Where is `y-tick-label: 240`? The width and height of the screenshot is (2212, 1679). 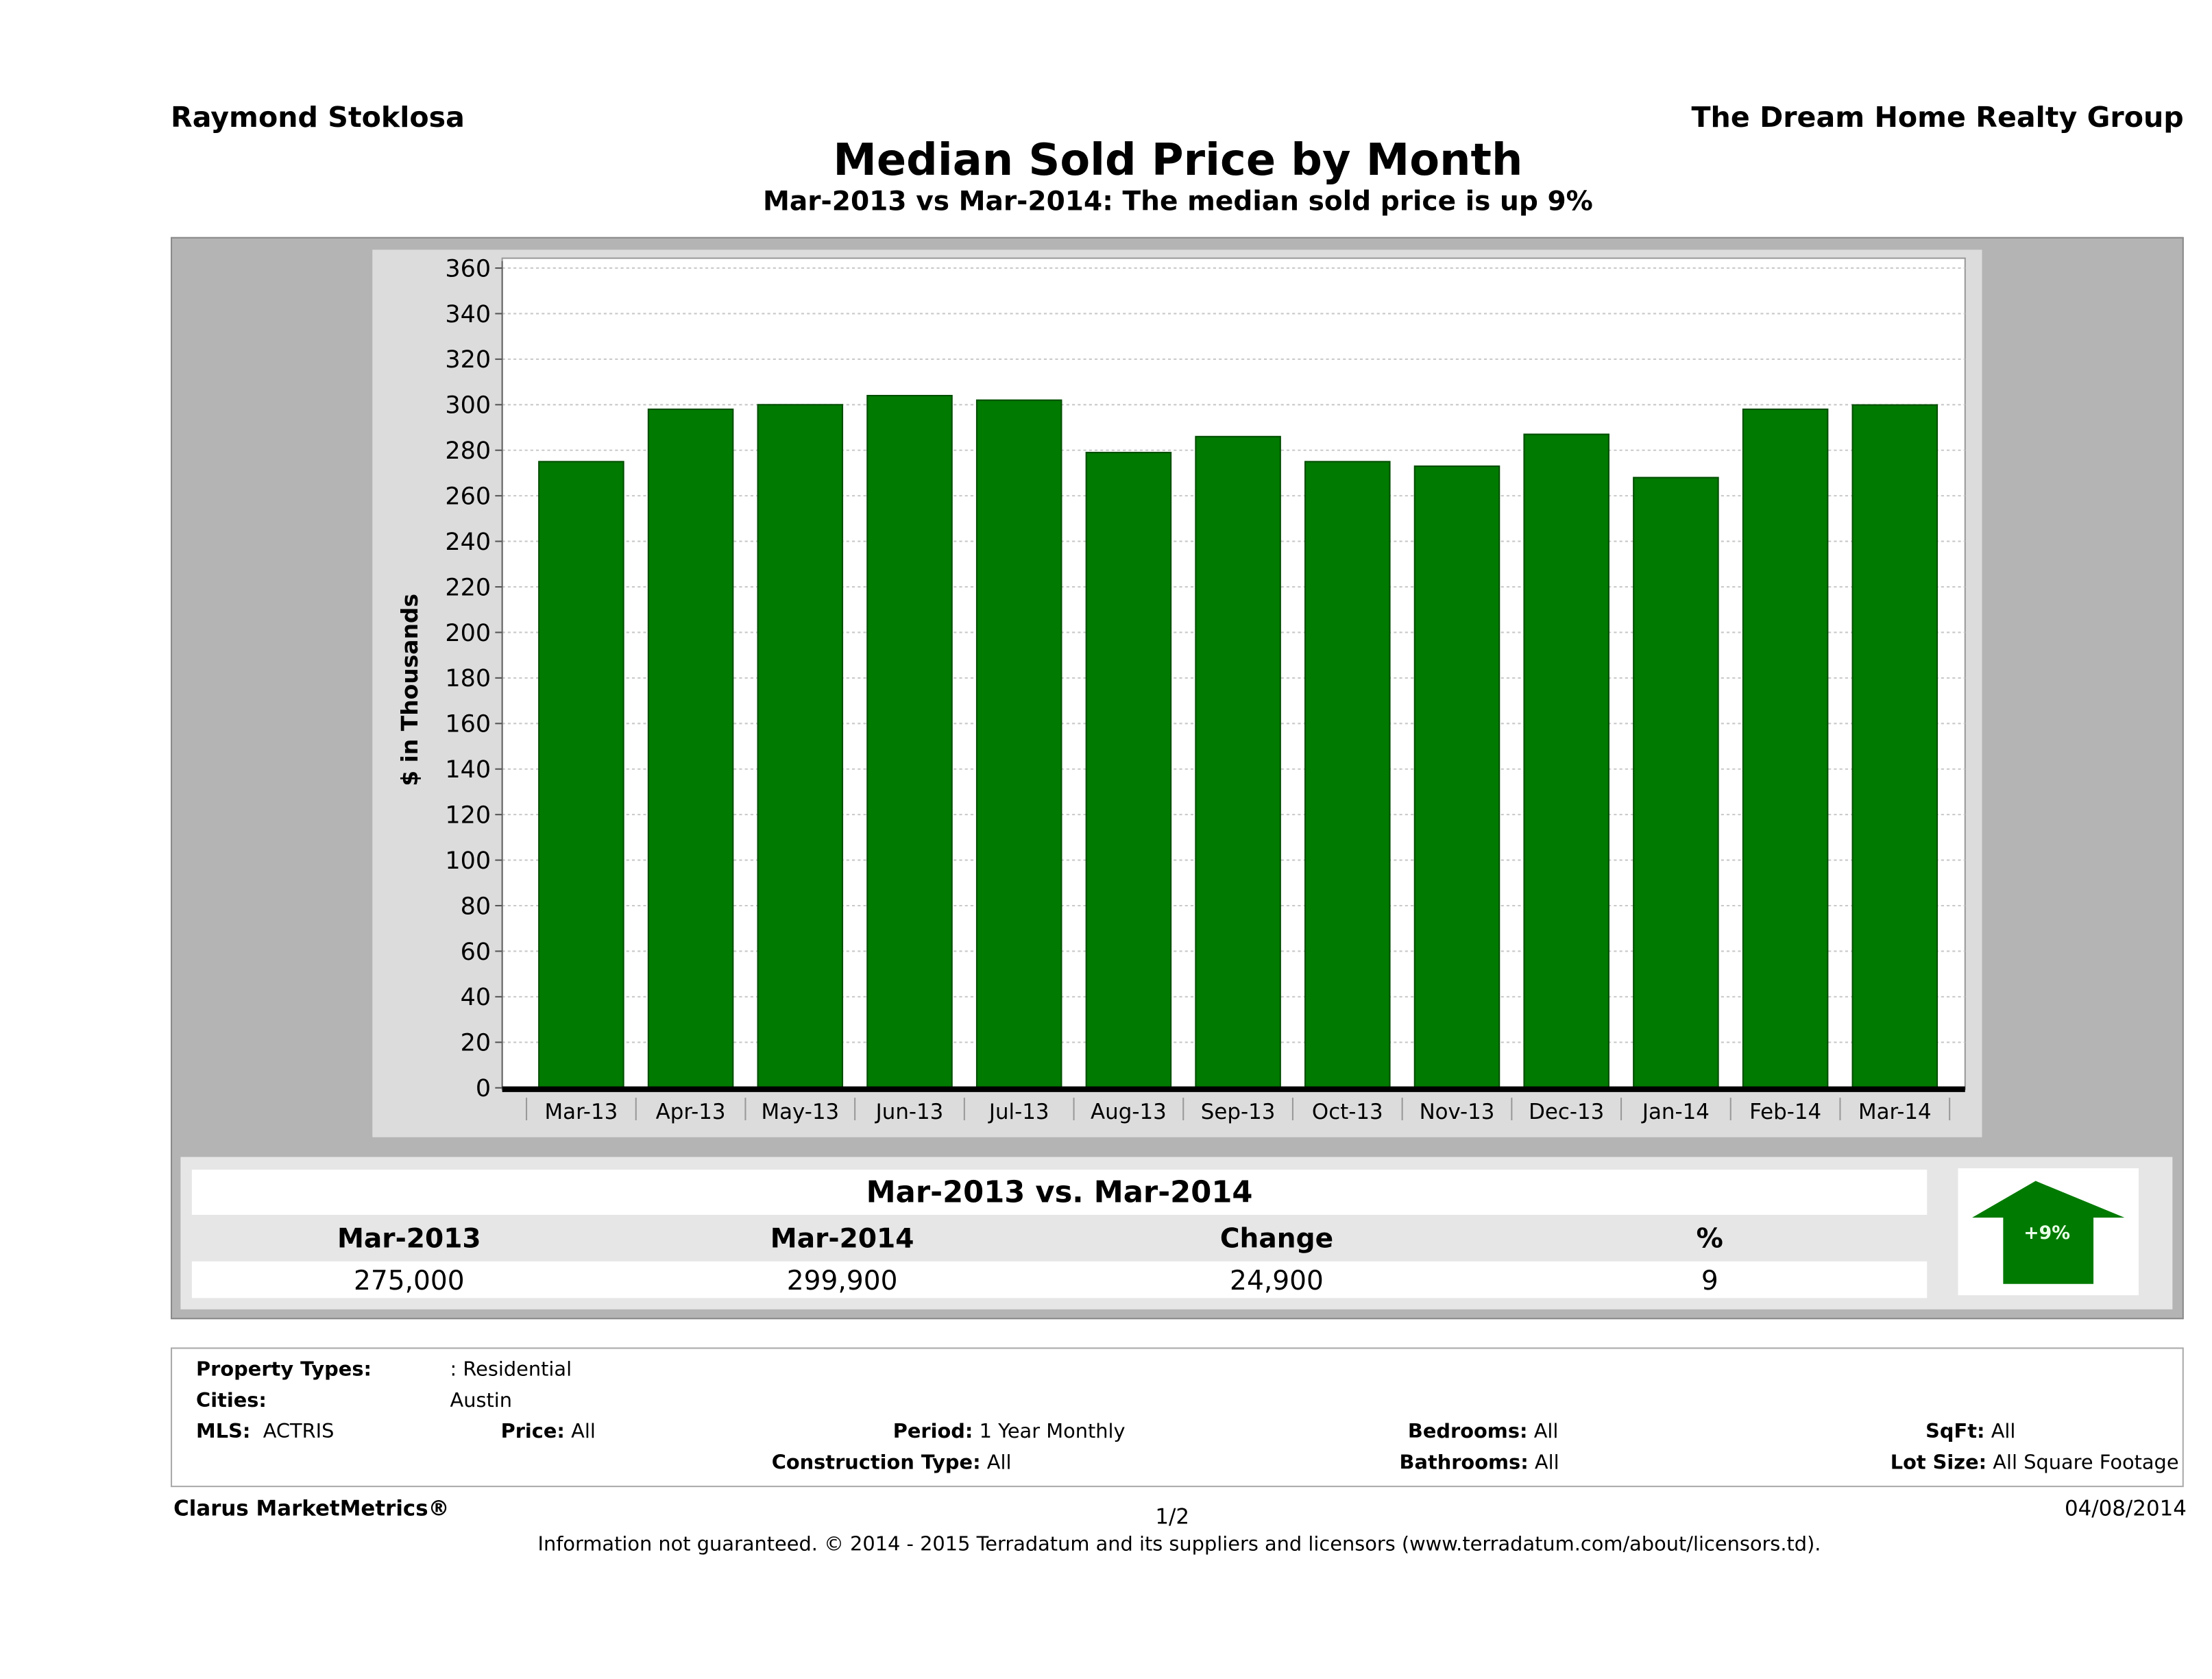
y-tick-label: 240 is located at coordinates (468, 542).